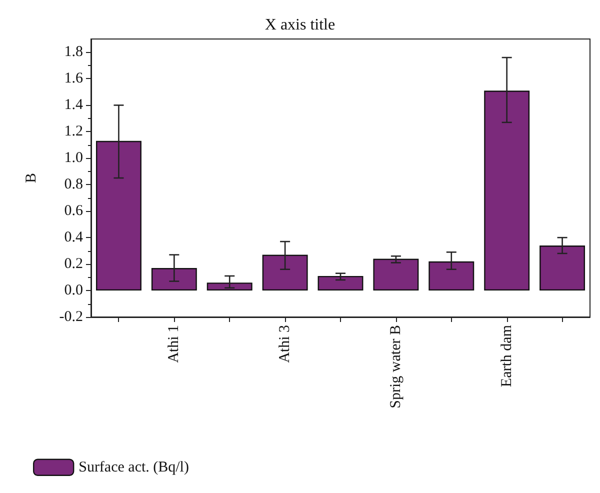 The height and width of the screenshot is (493, 600). Describe the element at coordinates (73, 132) in the screenshot. I see `y-tick-label: 1.2` at that location.